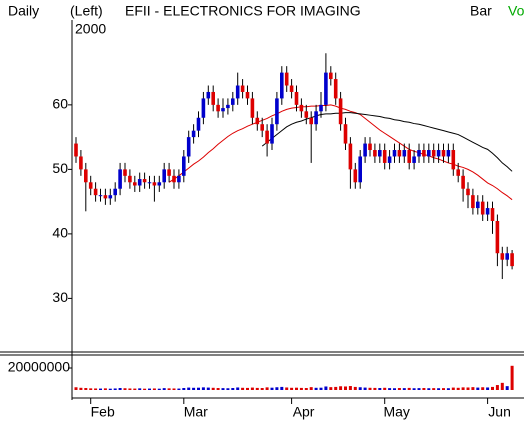 The width and height of the screenshot is (524, 426). I want to click on scale-side-label: (Left), so click(86, 11).